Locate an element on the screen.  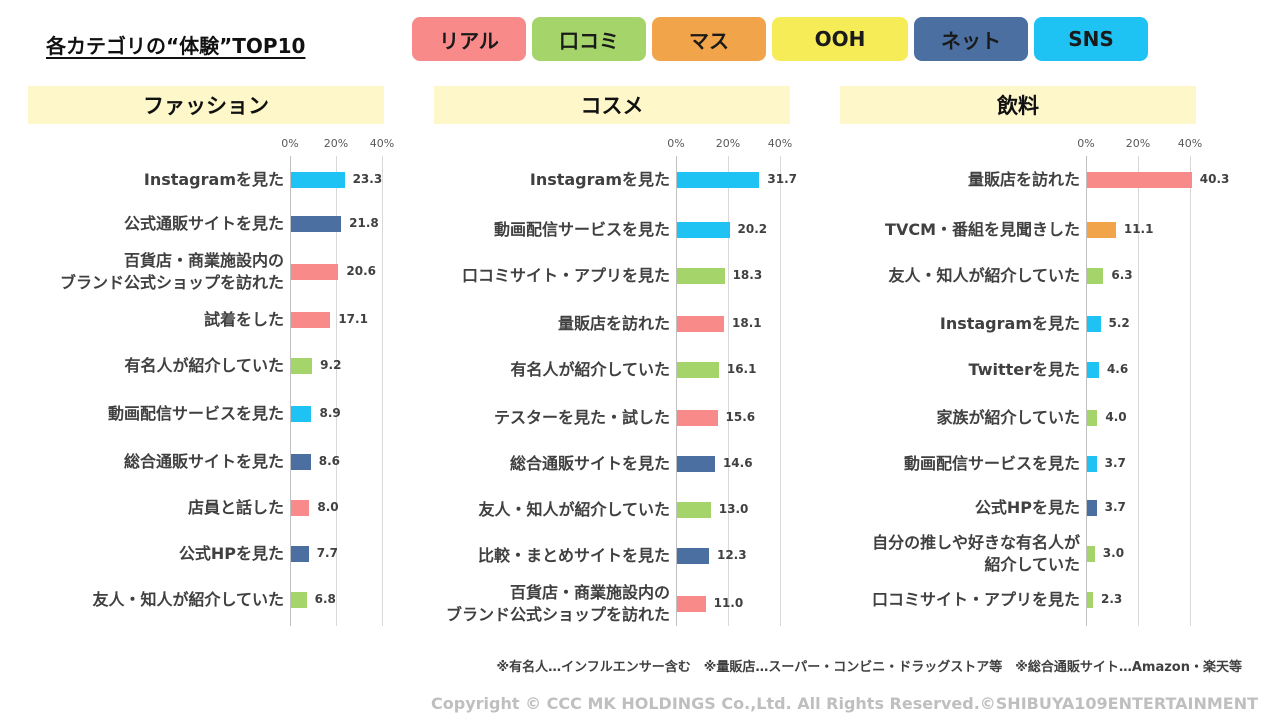
axis-tick-label: 40% is located at coordinates (382, 143).